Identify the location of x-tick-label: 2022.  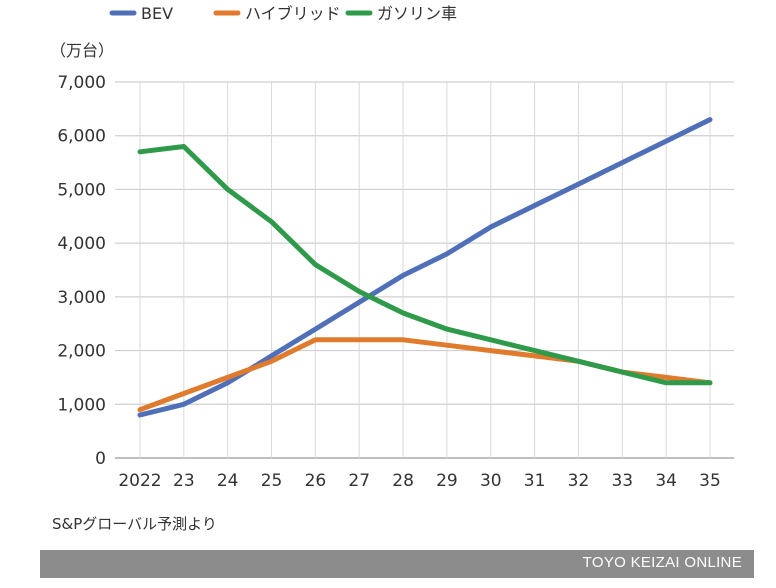
(139, 481).